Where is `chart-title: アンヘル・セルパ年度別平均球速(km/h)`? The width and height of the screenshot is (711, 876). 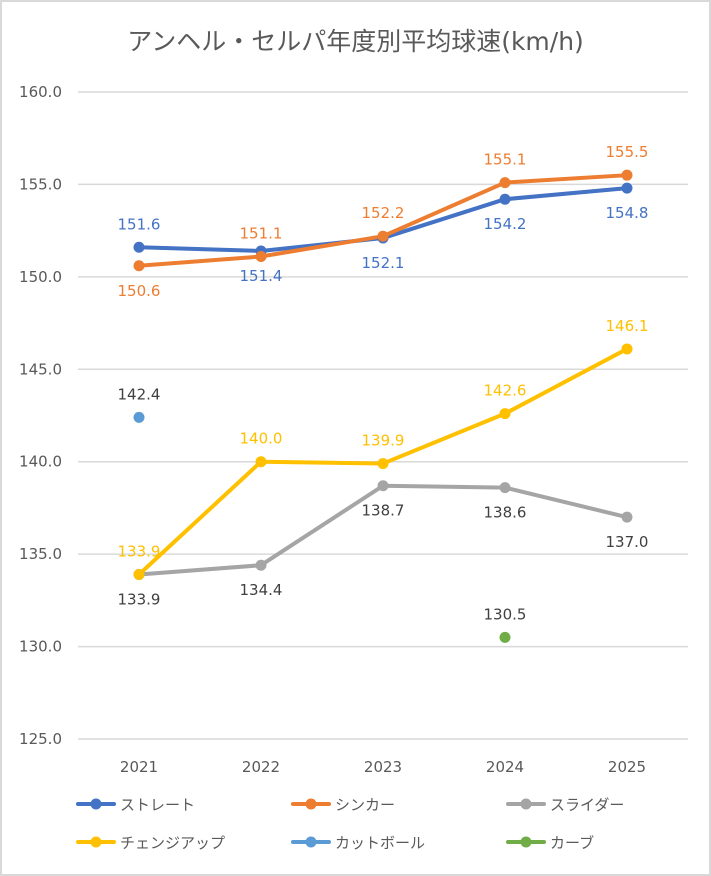 chart-title: アンヘル・セルパ年度別平均球速(km/h) is located at coordinates (355, 41).